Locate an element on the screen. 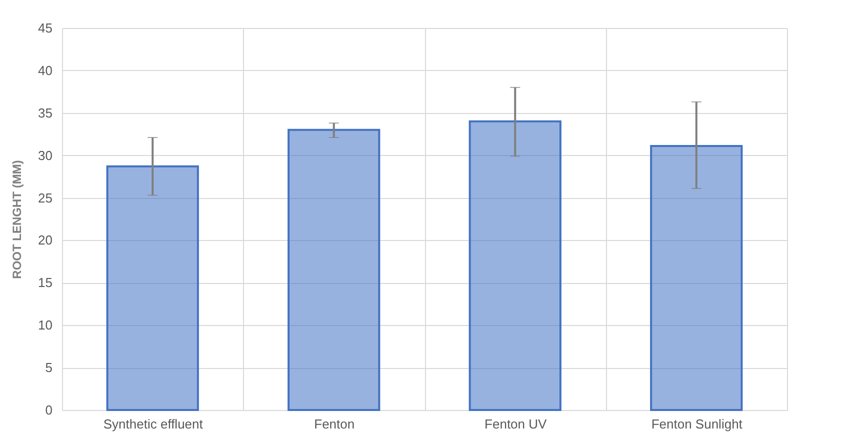 Image resolution: width=867 pixels, height=442 pixels. x-tick-label: Fenton is located at coordinates (334, 424).